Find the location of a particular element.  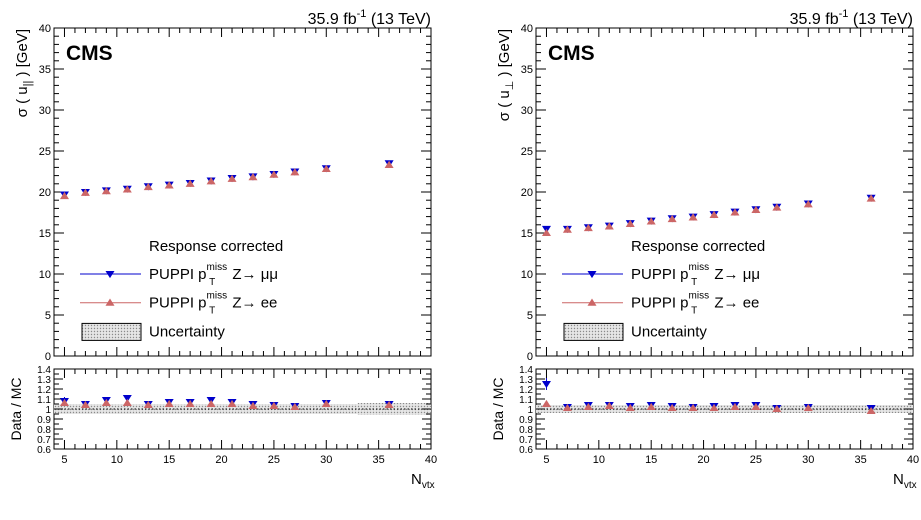

legend-name-sup: miss is located at coordinates (217, 267).